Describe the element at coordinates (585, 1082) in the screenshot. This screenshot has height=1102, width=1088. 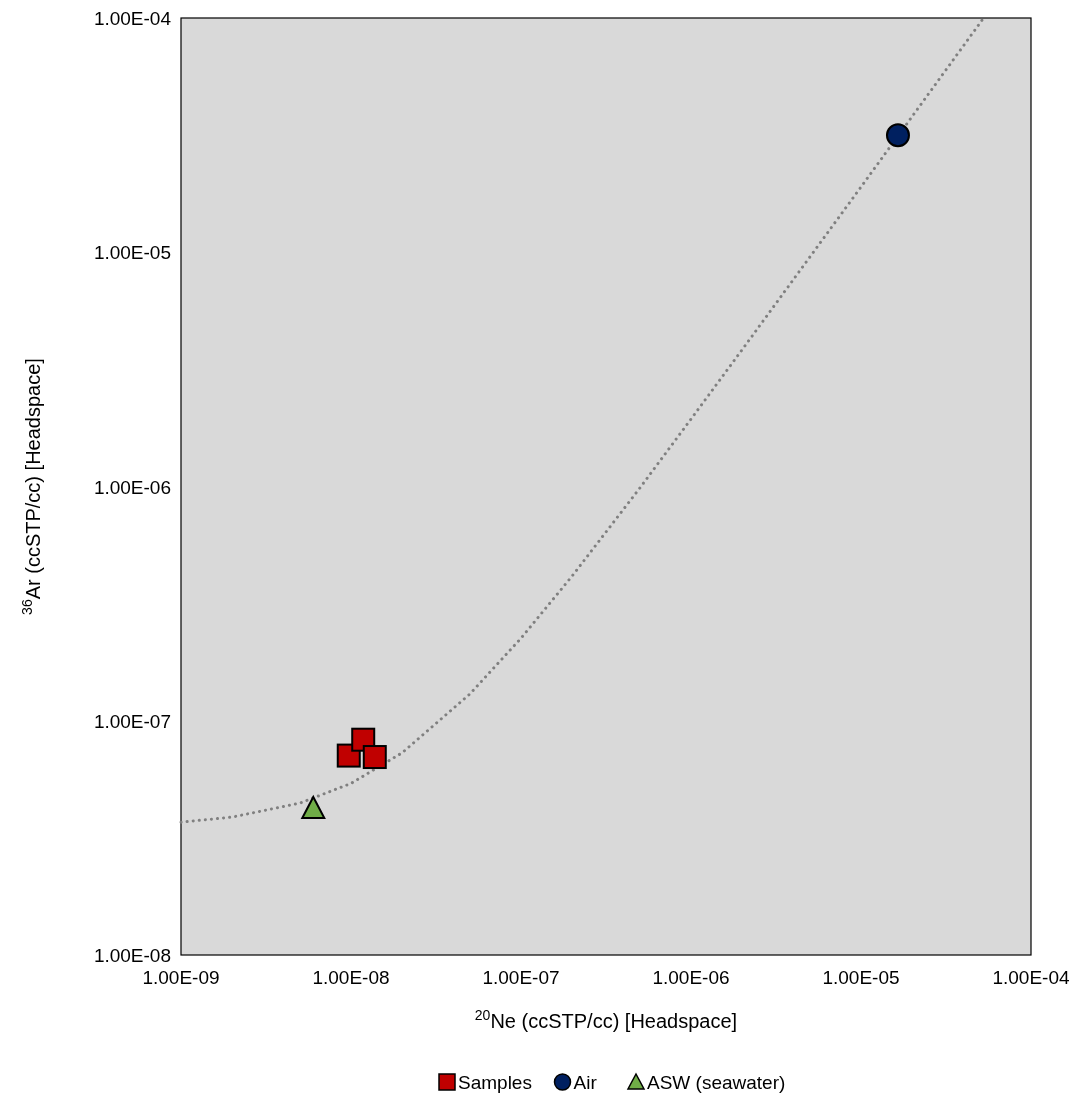
I see `legend-label: Air` at that location.